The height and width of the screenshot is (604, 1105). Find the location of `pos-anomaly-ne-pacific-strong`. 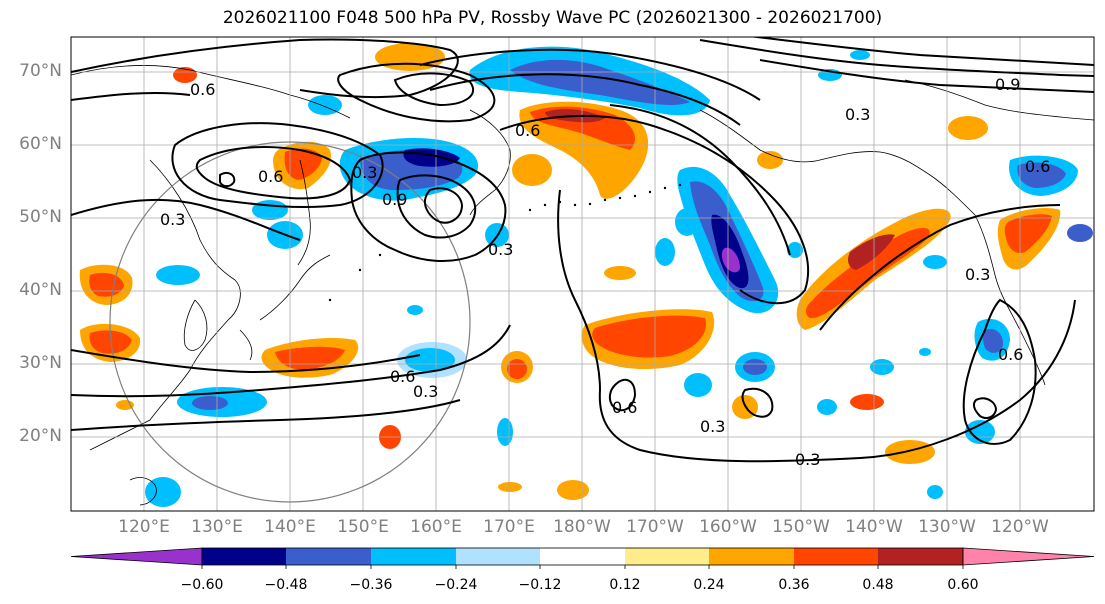

pos-anomaly-ne-pacific-strong is located at coordinates (871, 252).